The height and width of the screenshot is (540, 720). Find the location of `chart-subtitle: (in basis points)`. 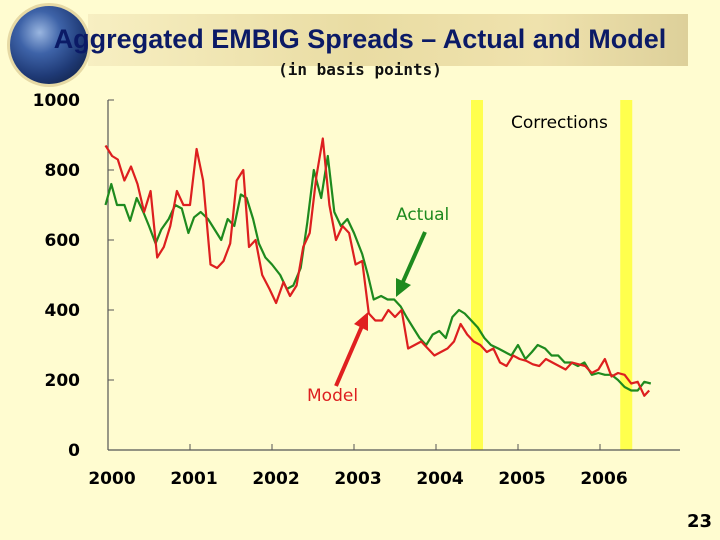

chart-subtitle: (in basis points) is located at coordinates (360, 69).